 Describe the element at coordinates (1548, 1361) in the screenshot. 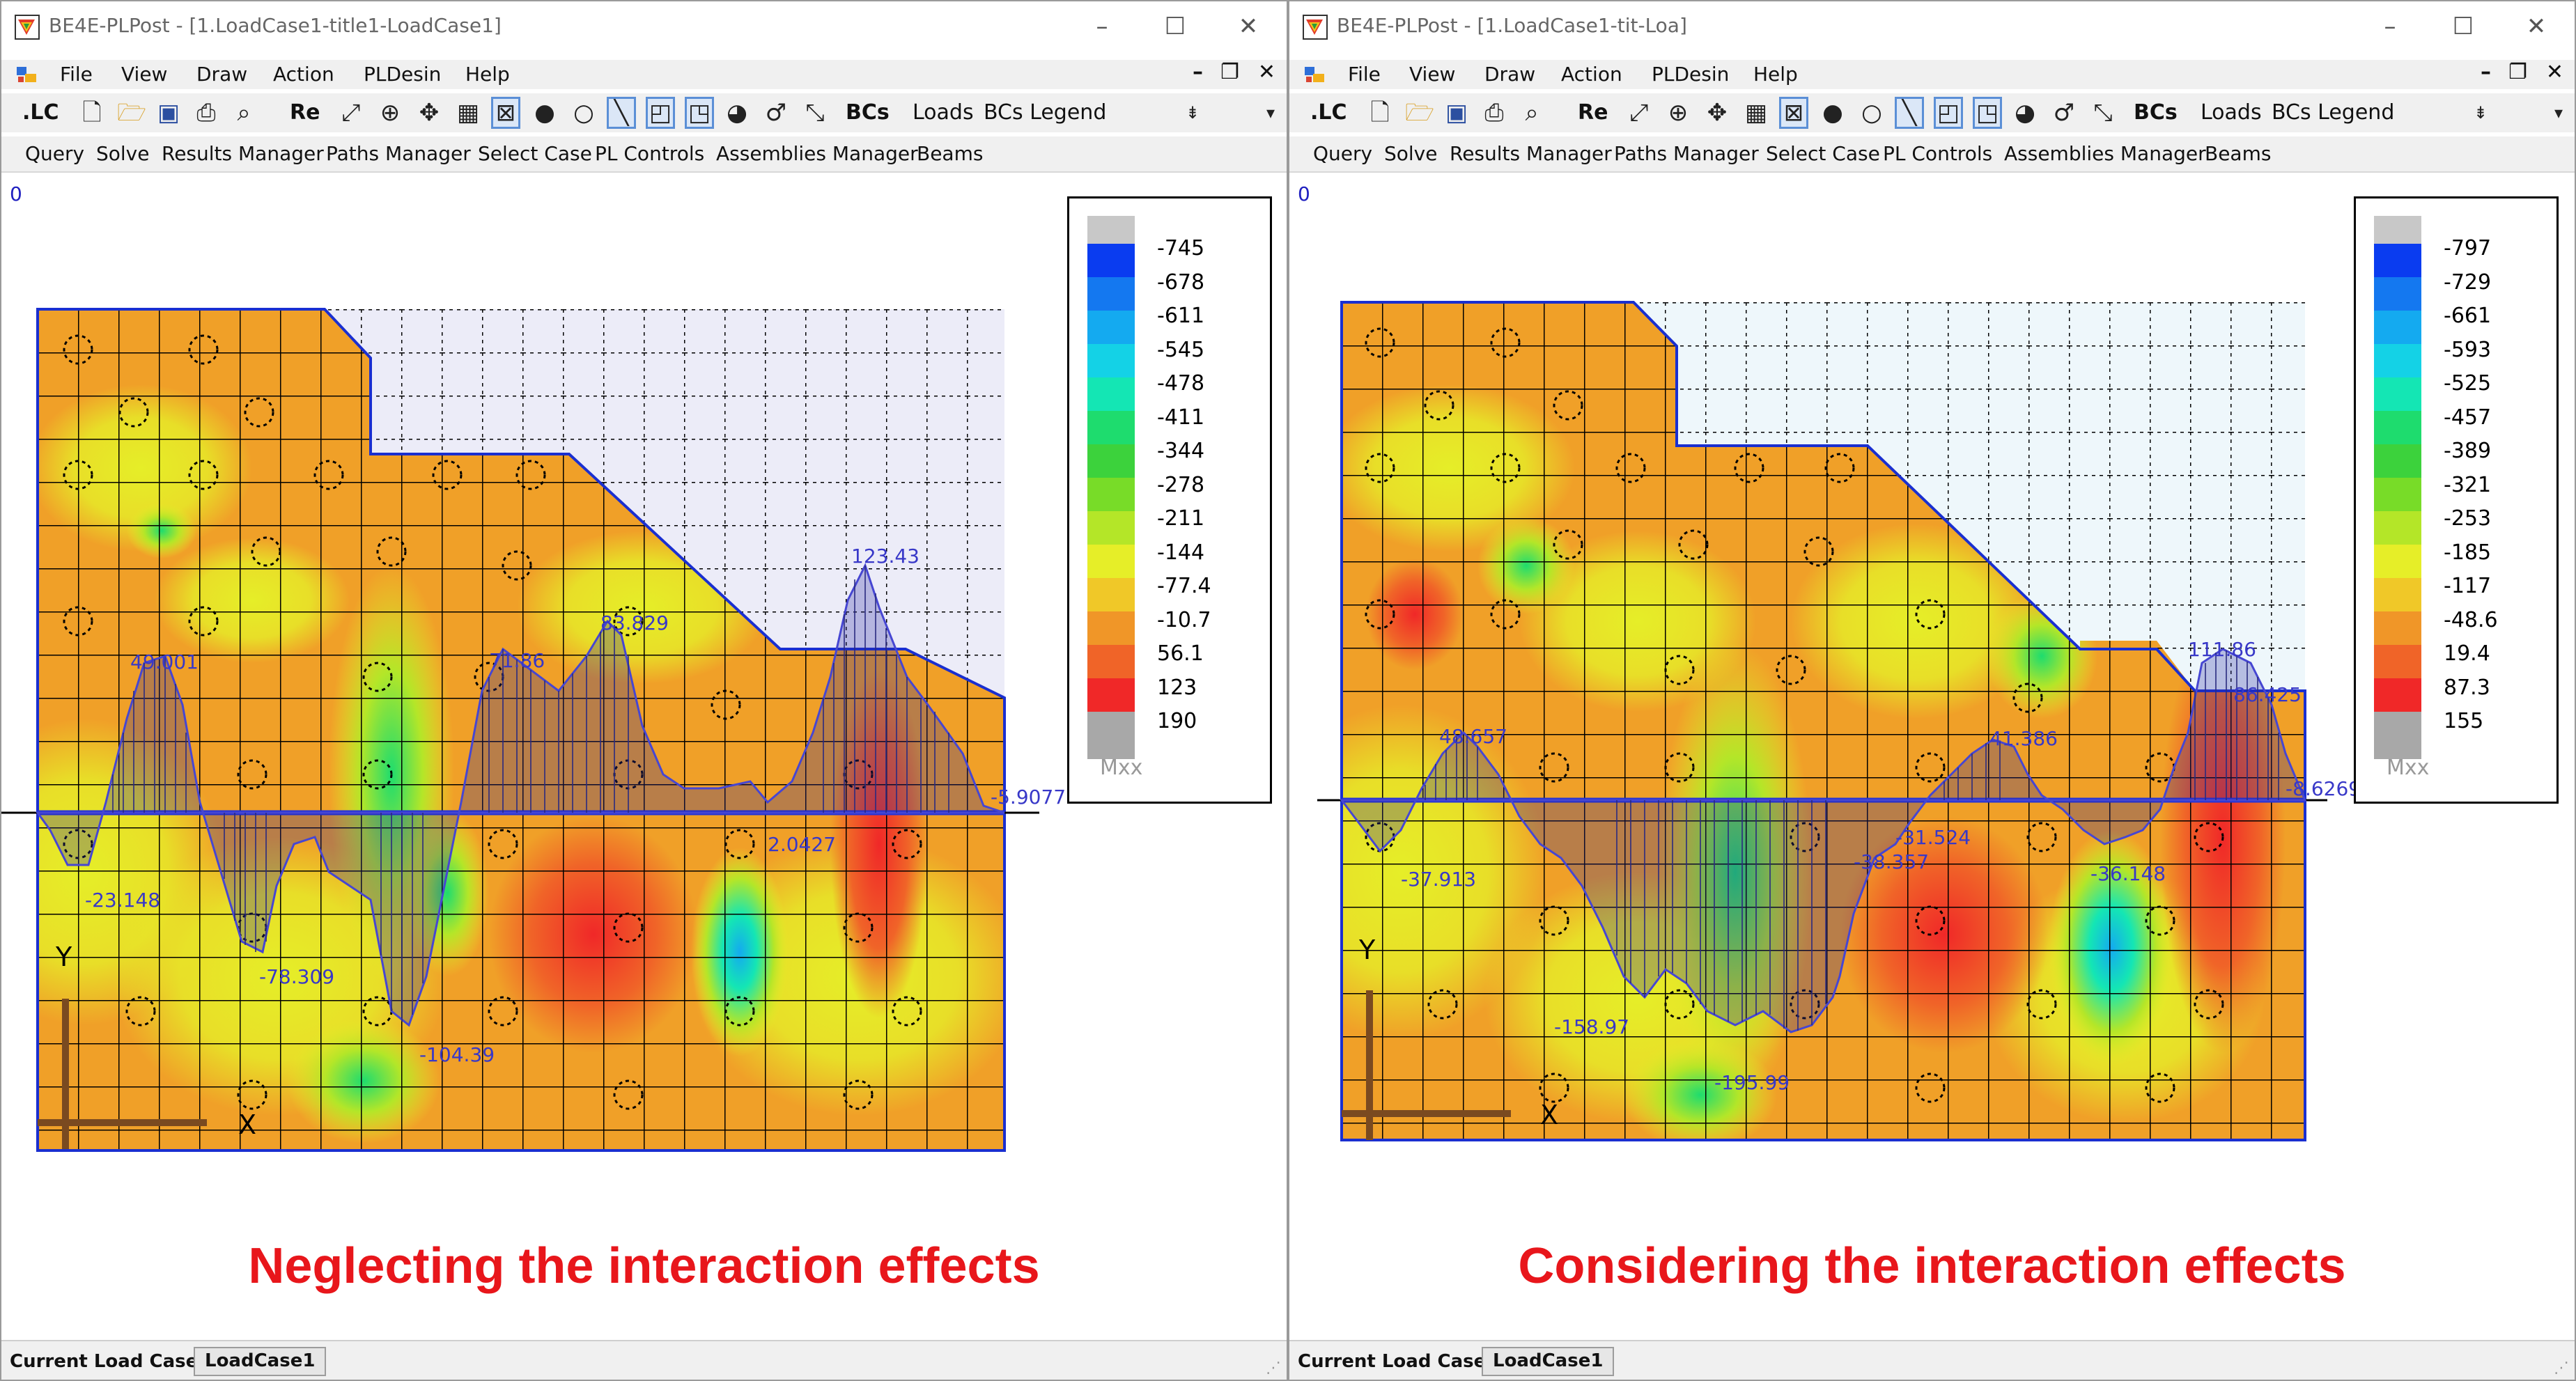

I see `current-load-case-field: LoadCase1` at that location.